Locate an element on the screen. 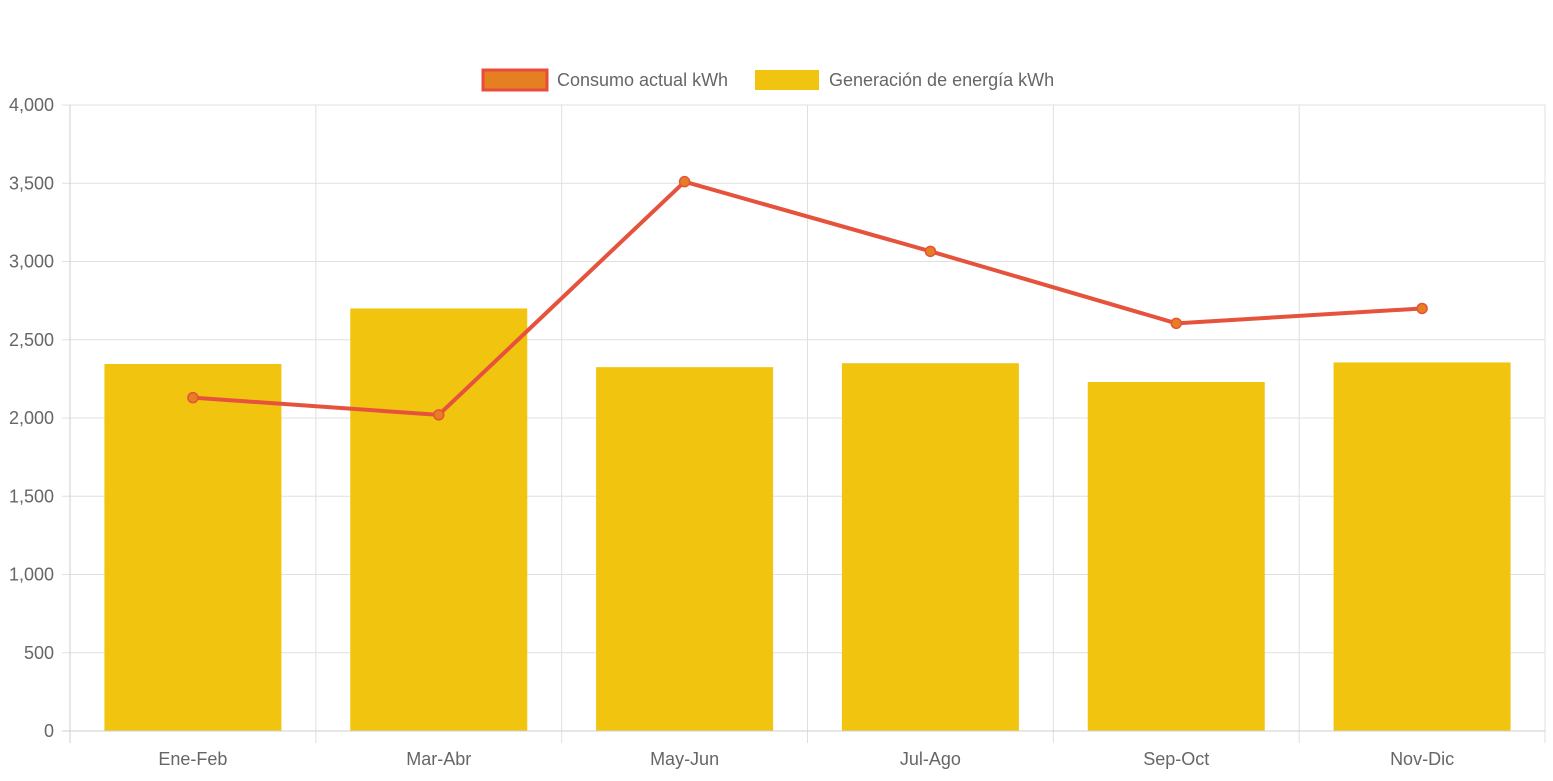  y-tick-label: 1,500 is located at coordinates (31, 496).